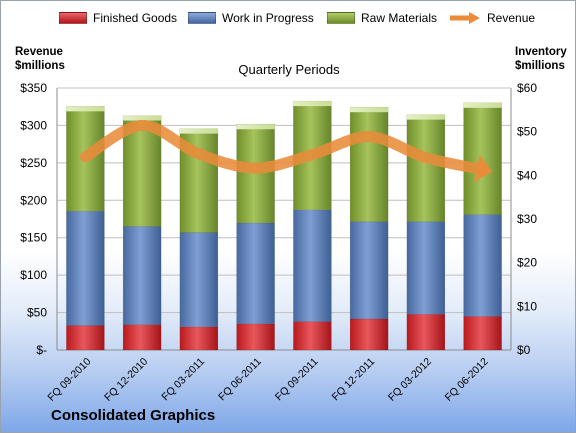 The height and width of the screenshot is (433, 576). Describe the element at coordinates (399, 18) in the screenshot. I see `legend-label-raw-materials: Raw Materials` at that location.